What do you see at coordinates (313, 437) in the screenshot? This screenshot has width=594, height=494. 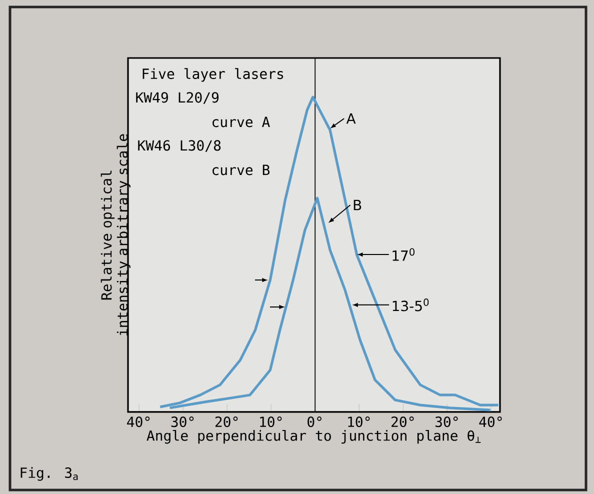 I see `x-axis-title: Angle perpendicular to junction plane θ$_{⊥}$` at bounding box center [313, 437].